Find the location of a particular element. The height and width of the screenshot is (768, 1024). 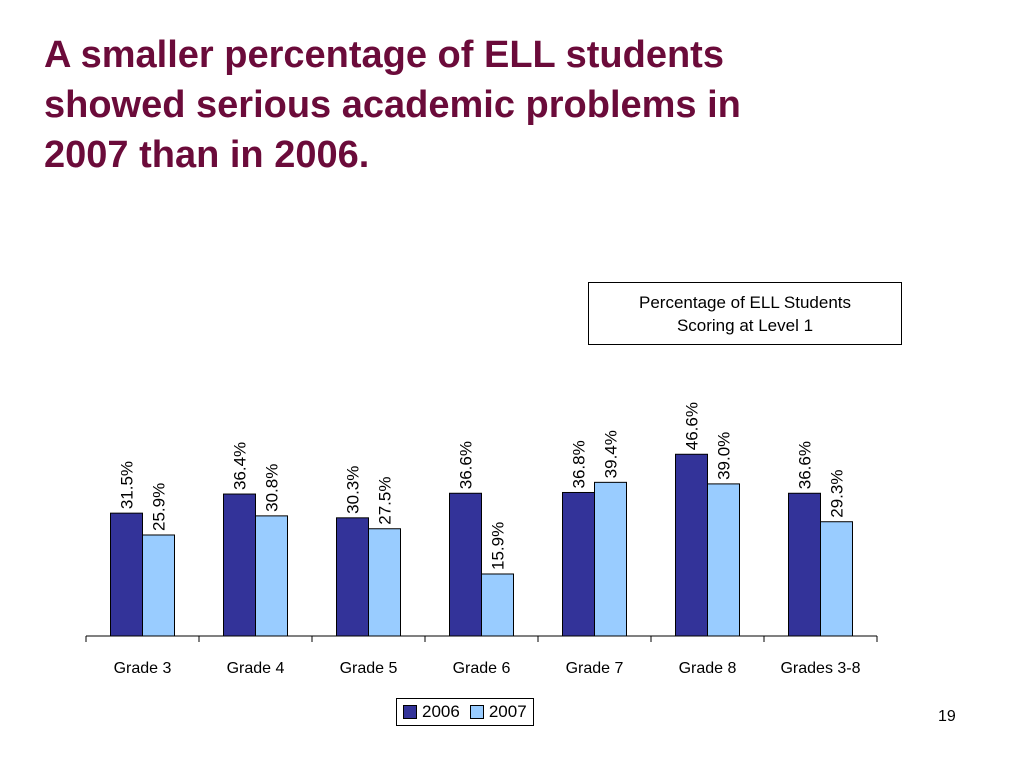

data-label: 30.8% is located at coordinates (272, 488).